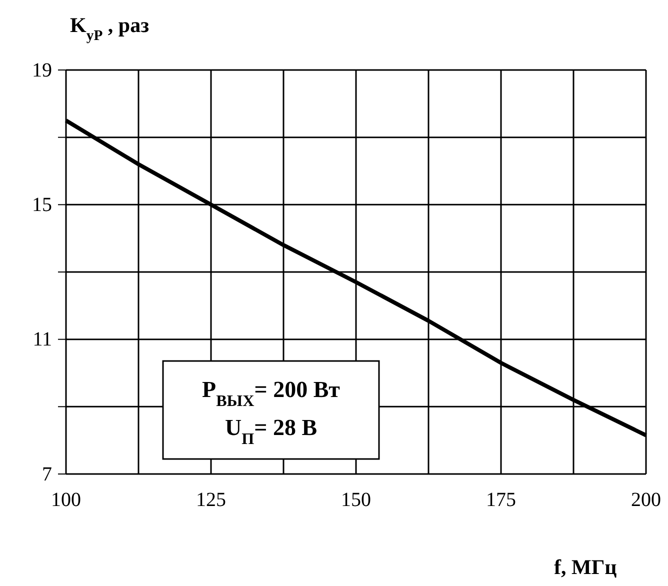 The height and width of the screenshot is (586, 668). I want to click on y-axis-title: K$_{уР}$ , раз, so click(110, 28).